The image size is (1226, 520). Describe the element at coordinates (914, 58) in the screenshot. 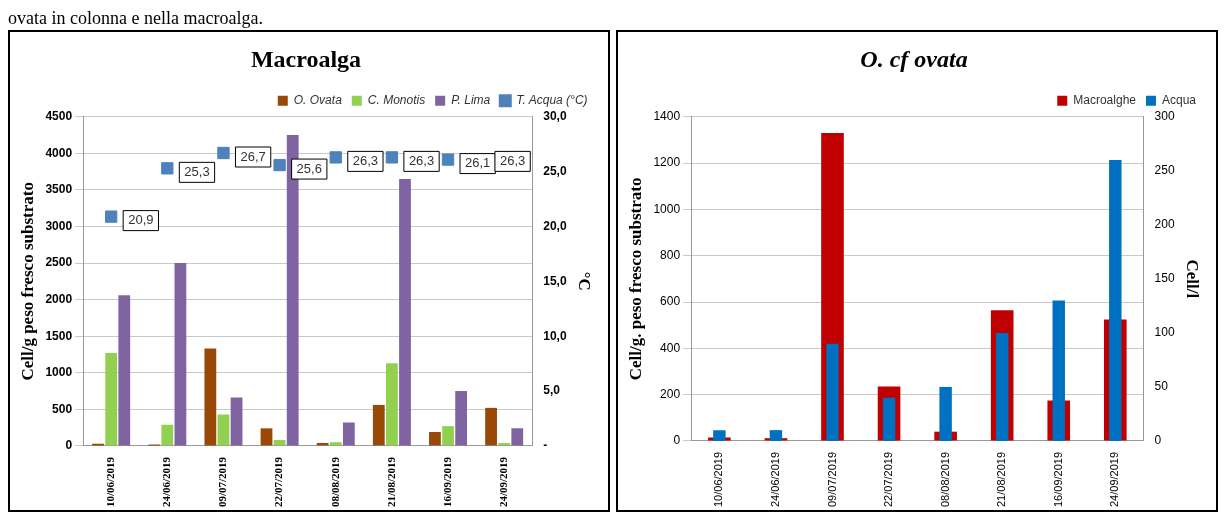

I see `chart-title: O. cf ovata` at that location.